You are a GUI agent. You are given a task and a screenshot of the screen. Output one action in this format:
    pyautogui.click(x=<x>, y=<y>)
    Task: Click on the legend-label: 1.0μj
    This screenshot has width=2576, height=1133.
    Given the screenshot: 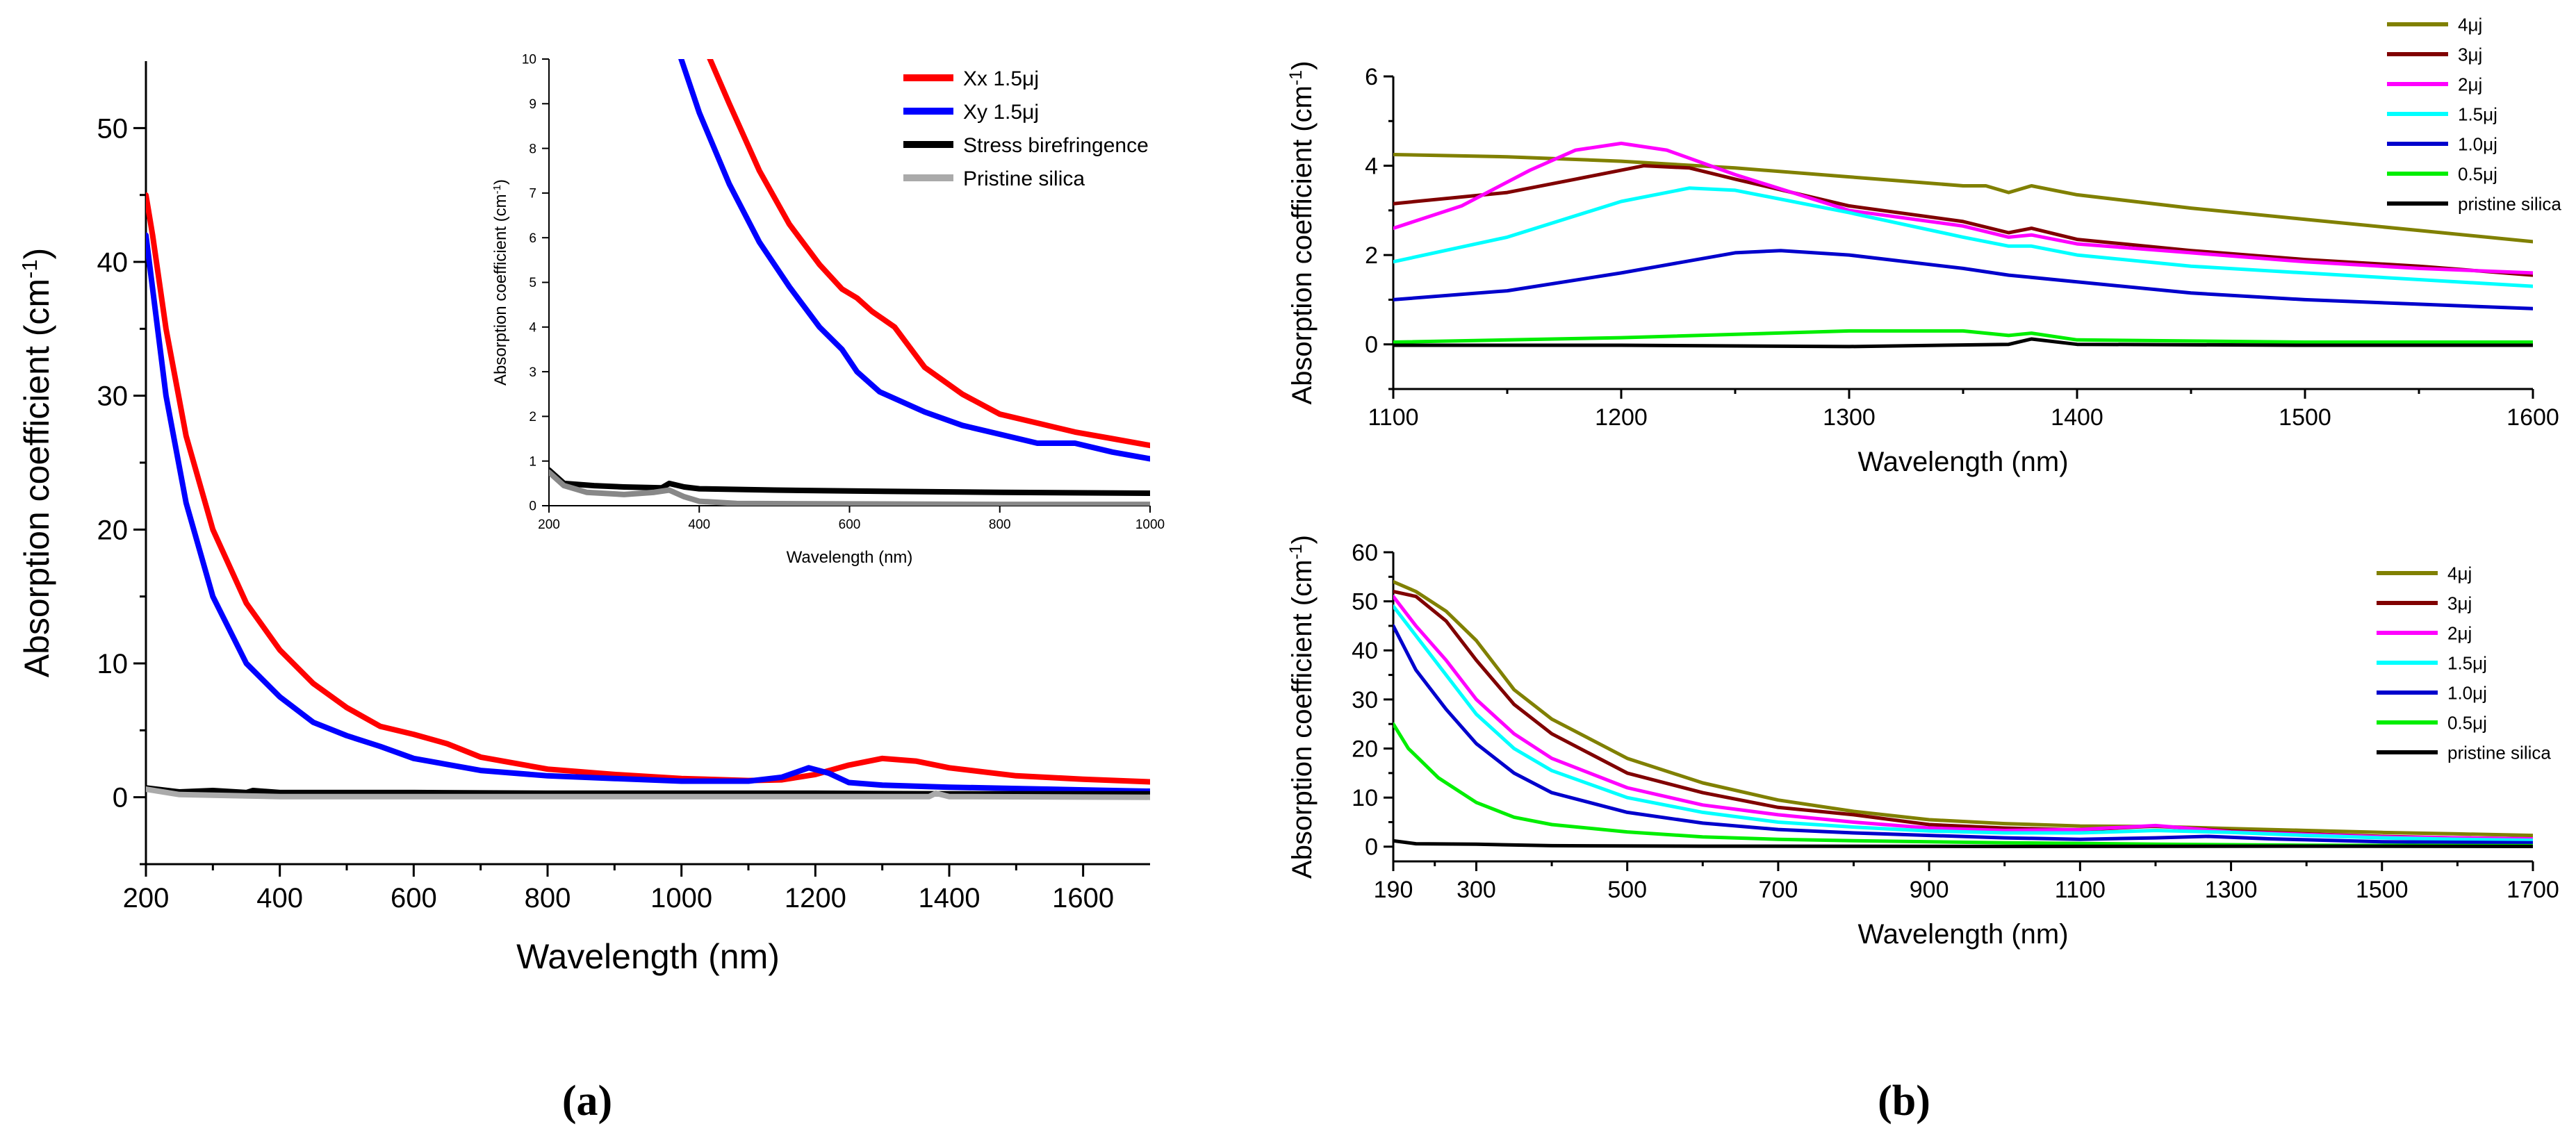 What is the action you would take?
    pyautogui.click(x=2467, y=692)
    